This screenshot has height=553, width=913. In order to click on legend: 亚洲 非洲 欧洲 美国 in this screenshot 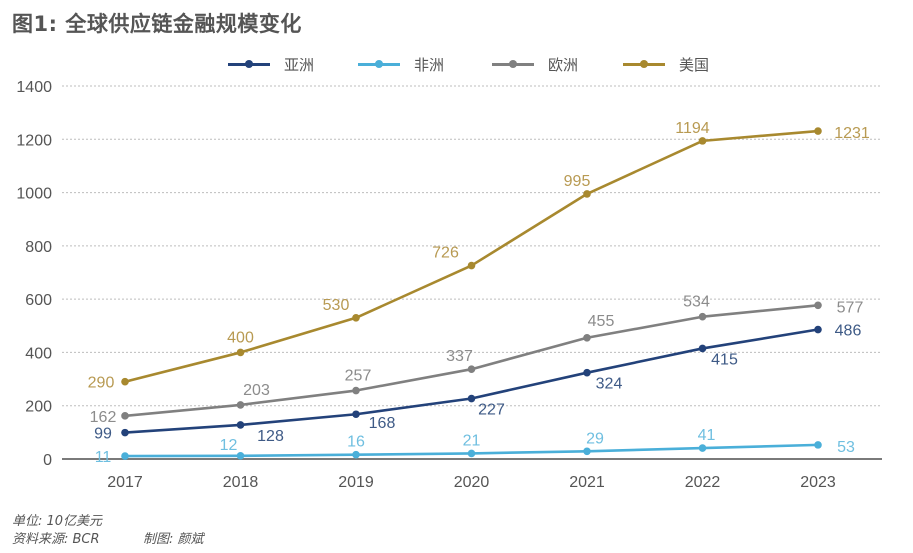, I will do `click(456, 64)`.